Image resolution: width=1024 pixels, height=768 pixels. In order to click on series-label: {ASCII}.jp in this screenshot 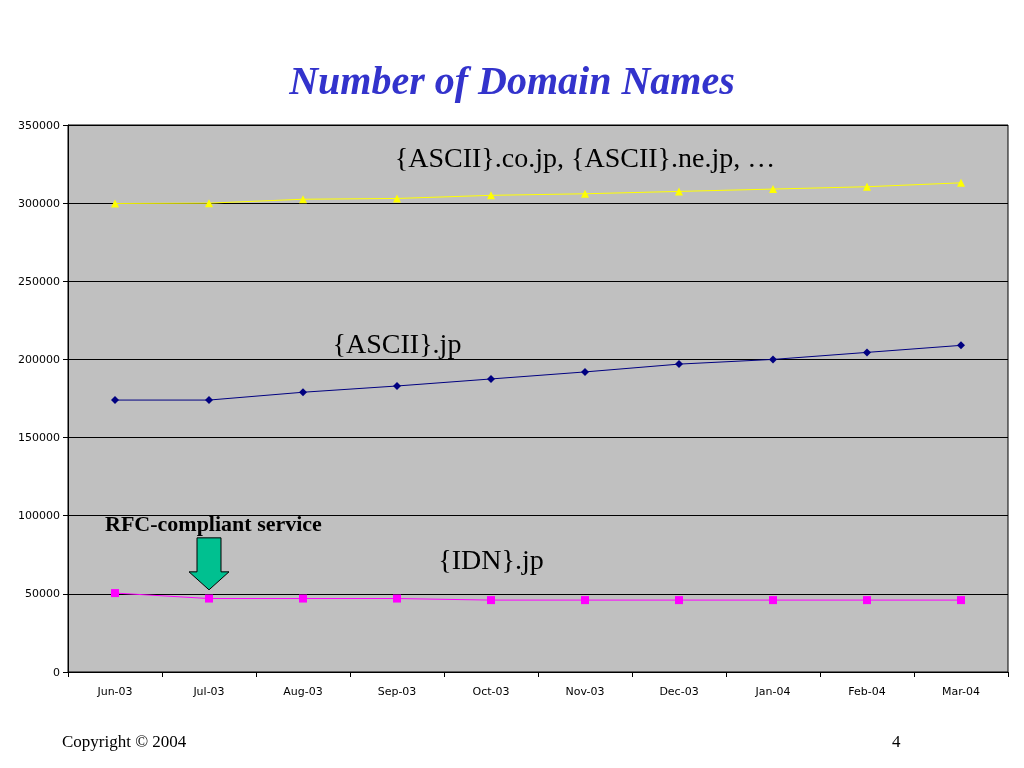, I will do `click(397, 344)`.